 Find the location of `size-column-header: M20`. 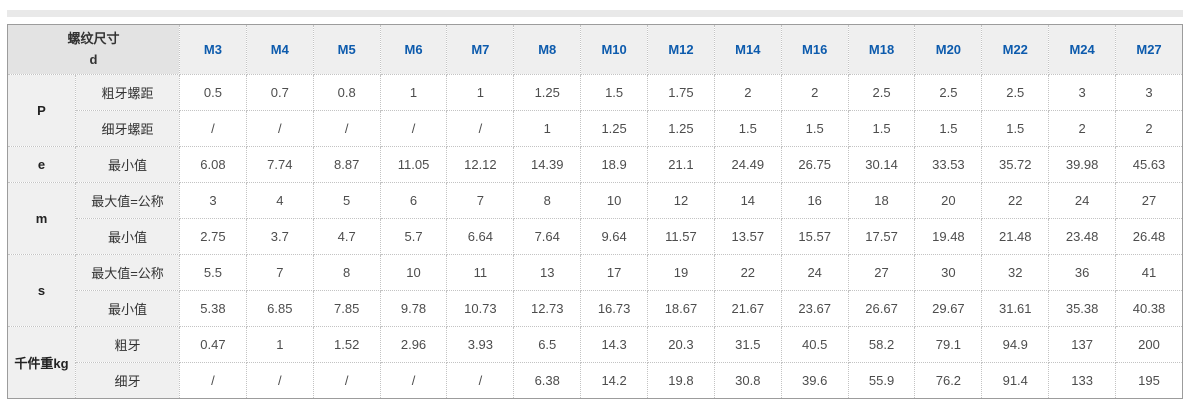

size-column-header: M20 is located at coordinates (948, 49).